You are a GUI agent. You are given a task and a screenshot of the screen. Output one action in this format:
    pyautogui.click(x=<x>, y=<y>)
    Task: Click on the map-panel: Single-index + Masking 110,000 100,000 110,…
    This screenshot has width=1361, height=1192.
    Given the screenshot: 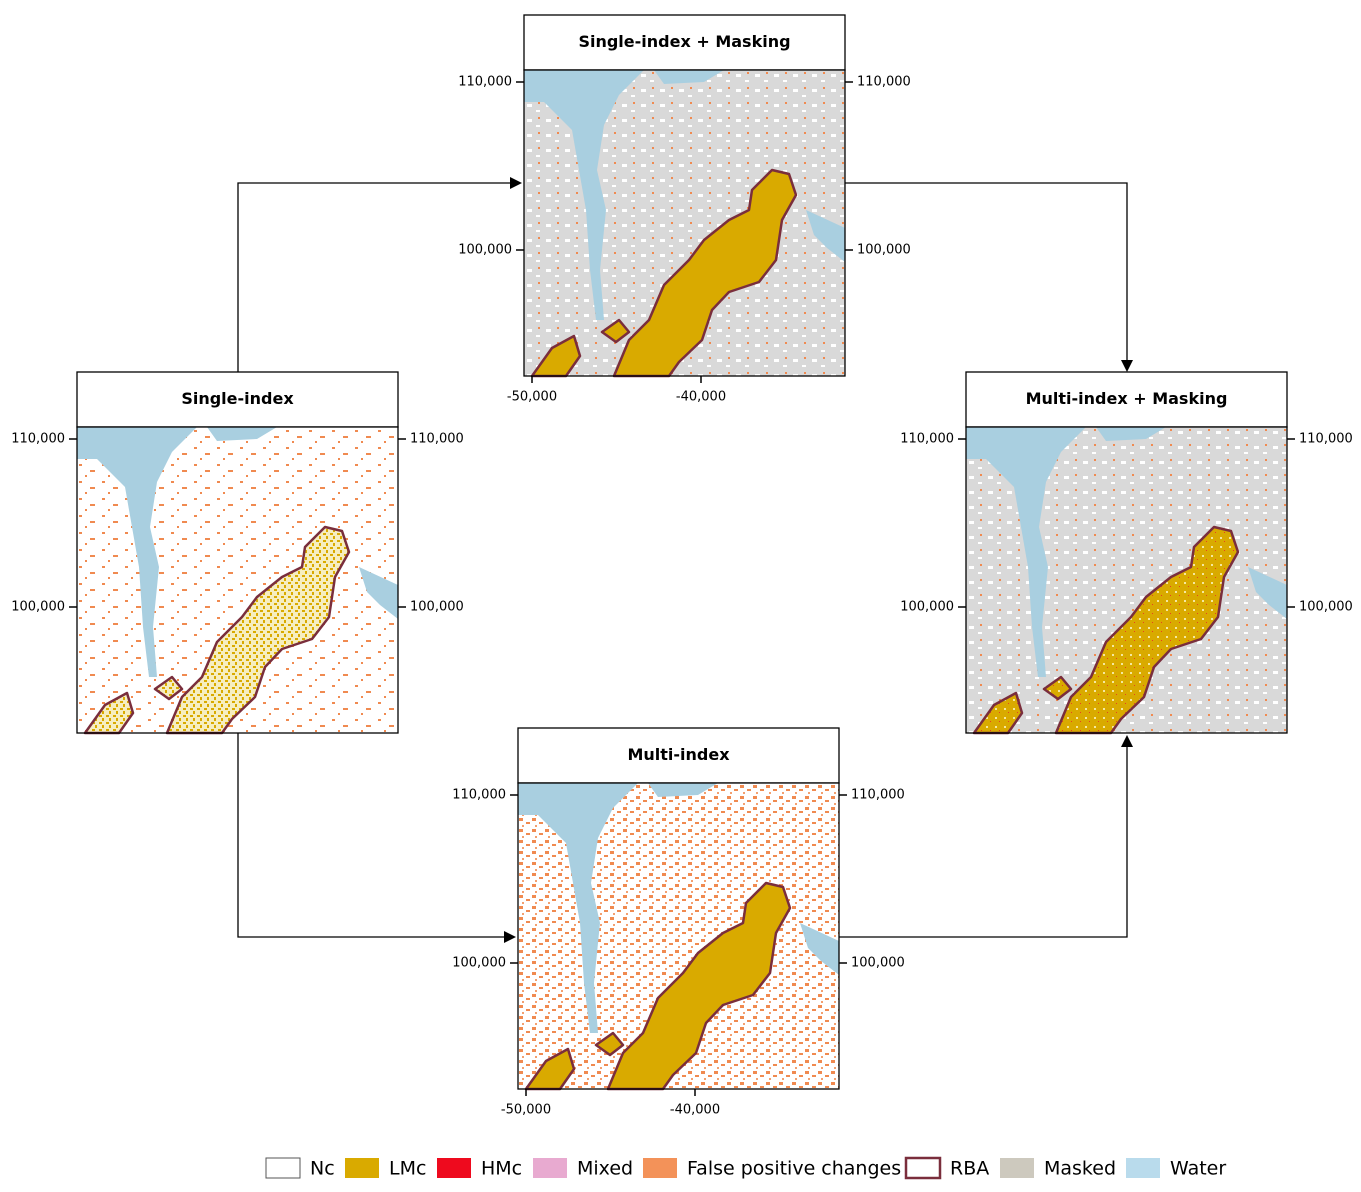 What is the action you would take?
    pyautogui.click(x=684, y=209)
    